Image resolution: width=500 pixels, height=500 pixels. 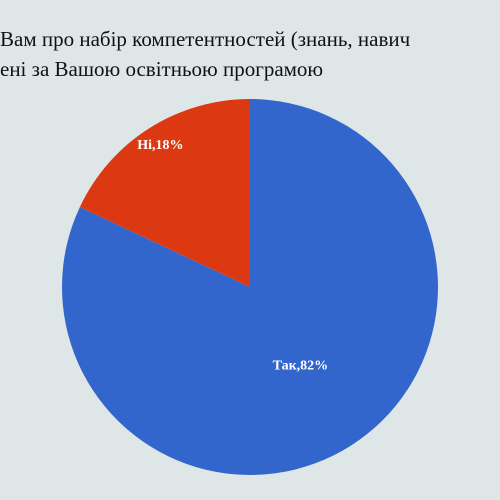 What do you see at coordinates (161, 69) in the screenshot?
I see `chart-title: ені за Вашою освітньою програмою` at bounding box center [161, 69].